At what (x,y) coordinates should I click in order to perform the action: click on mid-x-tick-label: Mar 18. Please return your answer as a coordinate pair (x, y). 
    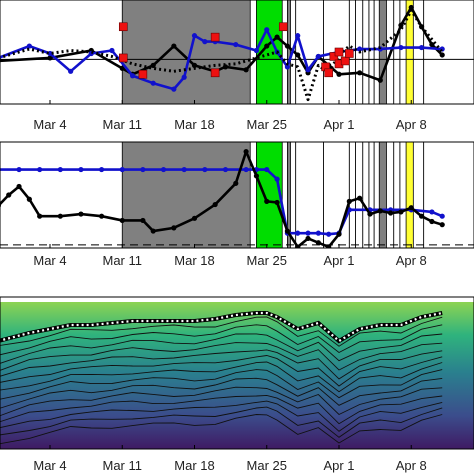
    Looking at the image, I should click on (194, 260).